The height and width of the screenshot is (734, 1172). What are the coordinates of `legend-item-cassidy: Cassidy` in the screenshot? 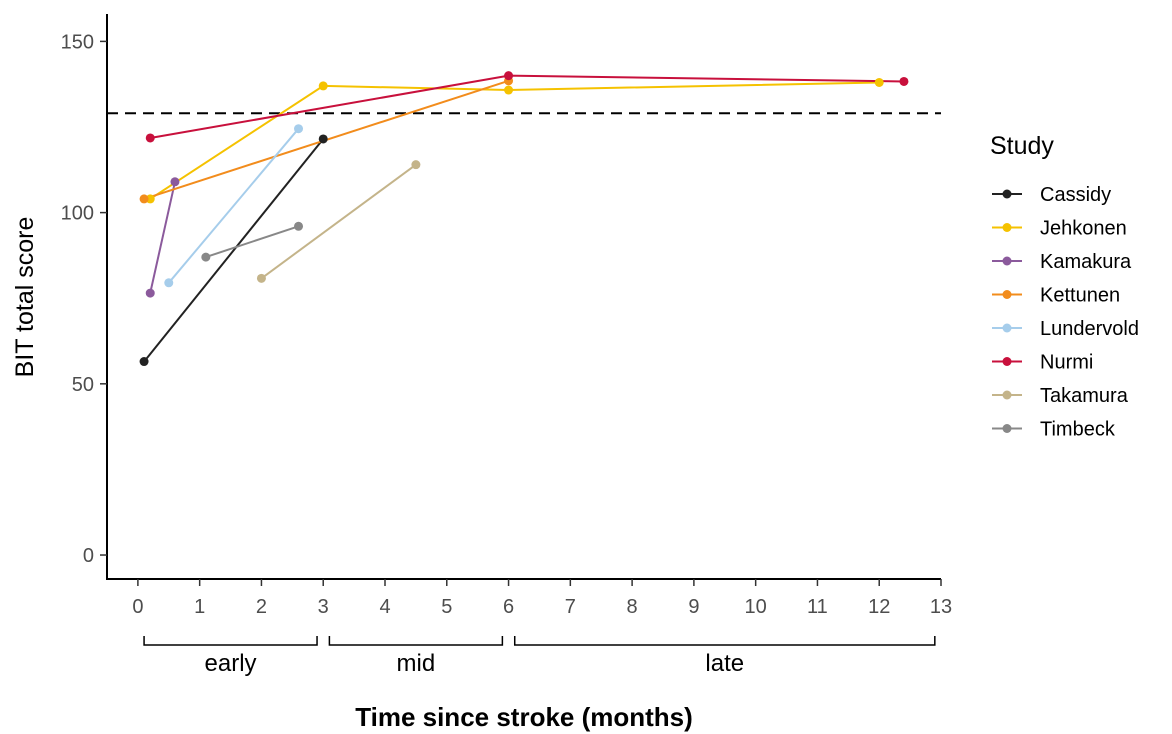 It's located at (1051, 195).